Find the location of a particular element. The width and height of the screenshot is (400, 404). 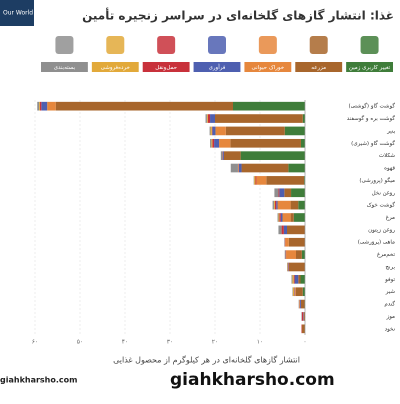

x-tick-label: ۵۰ is located at coordinates (80, 342).